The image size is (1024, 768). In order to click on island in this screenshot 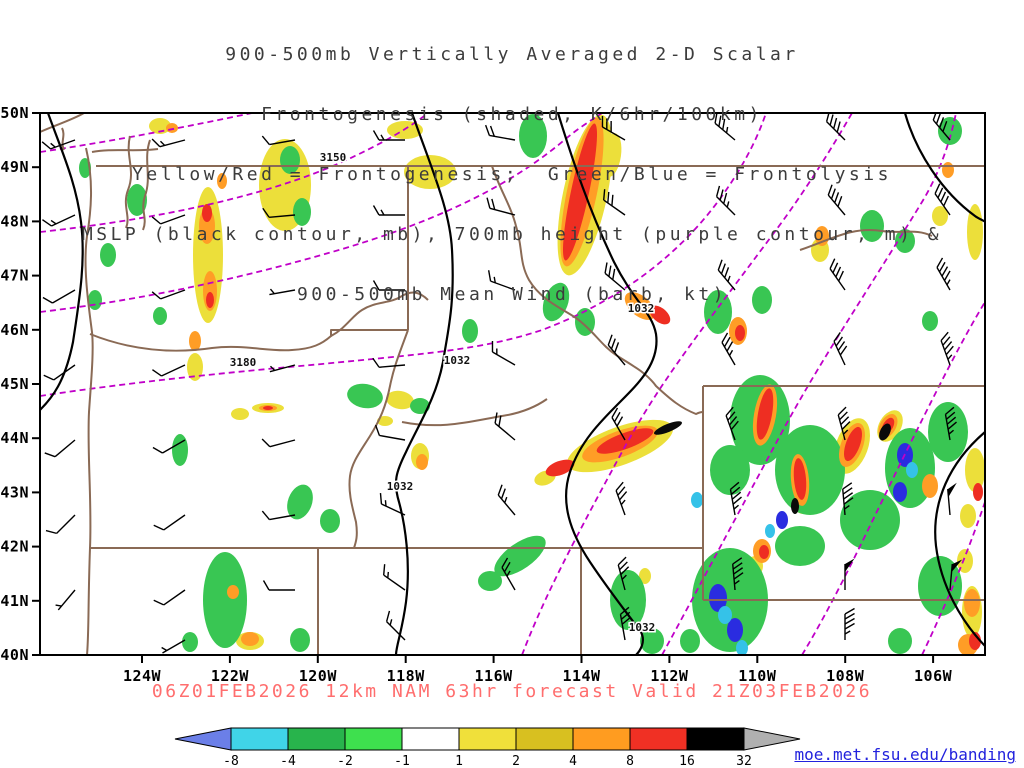, I will do `click(63, 139)`.